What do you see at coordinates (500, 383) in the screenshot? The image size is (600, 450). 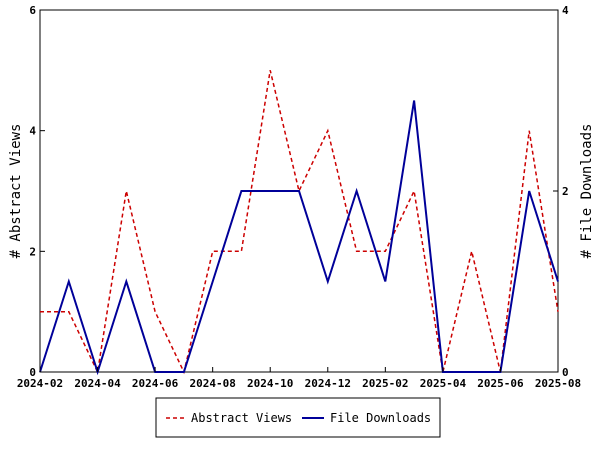 I see `x-tick-label: 2025-06` at bounding box center [500, 383].